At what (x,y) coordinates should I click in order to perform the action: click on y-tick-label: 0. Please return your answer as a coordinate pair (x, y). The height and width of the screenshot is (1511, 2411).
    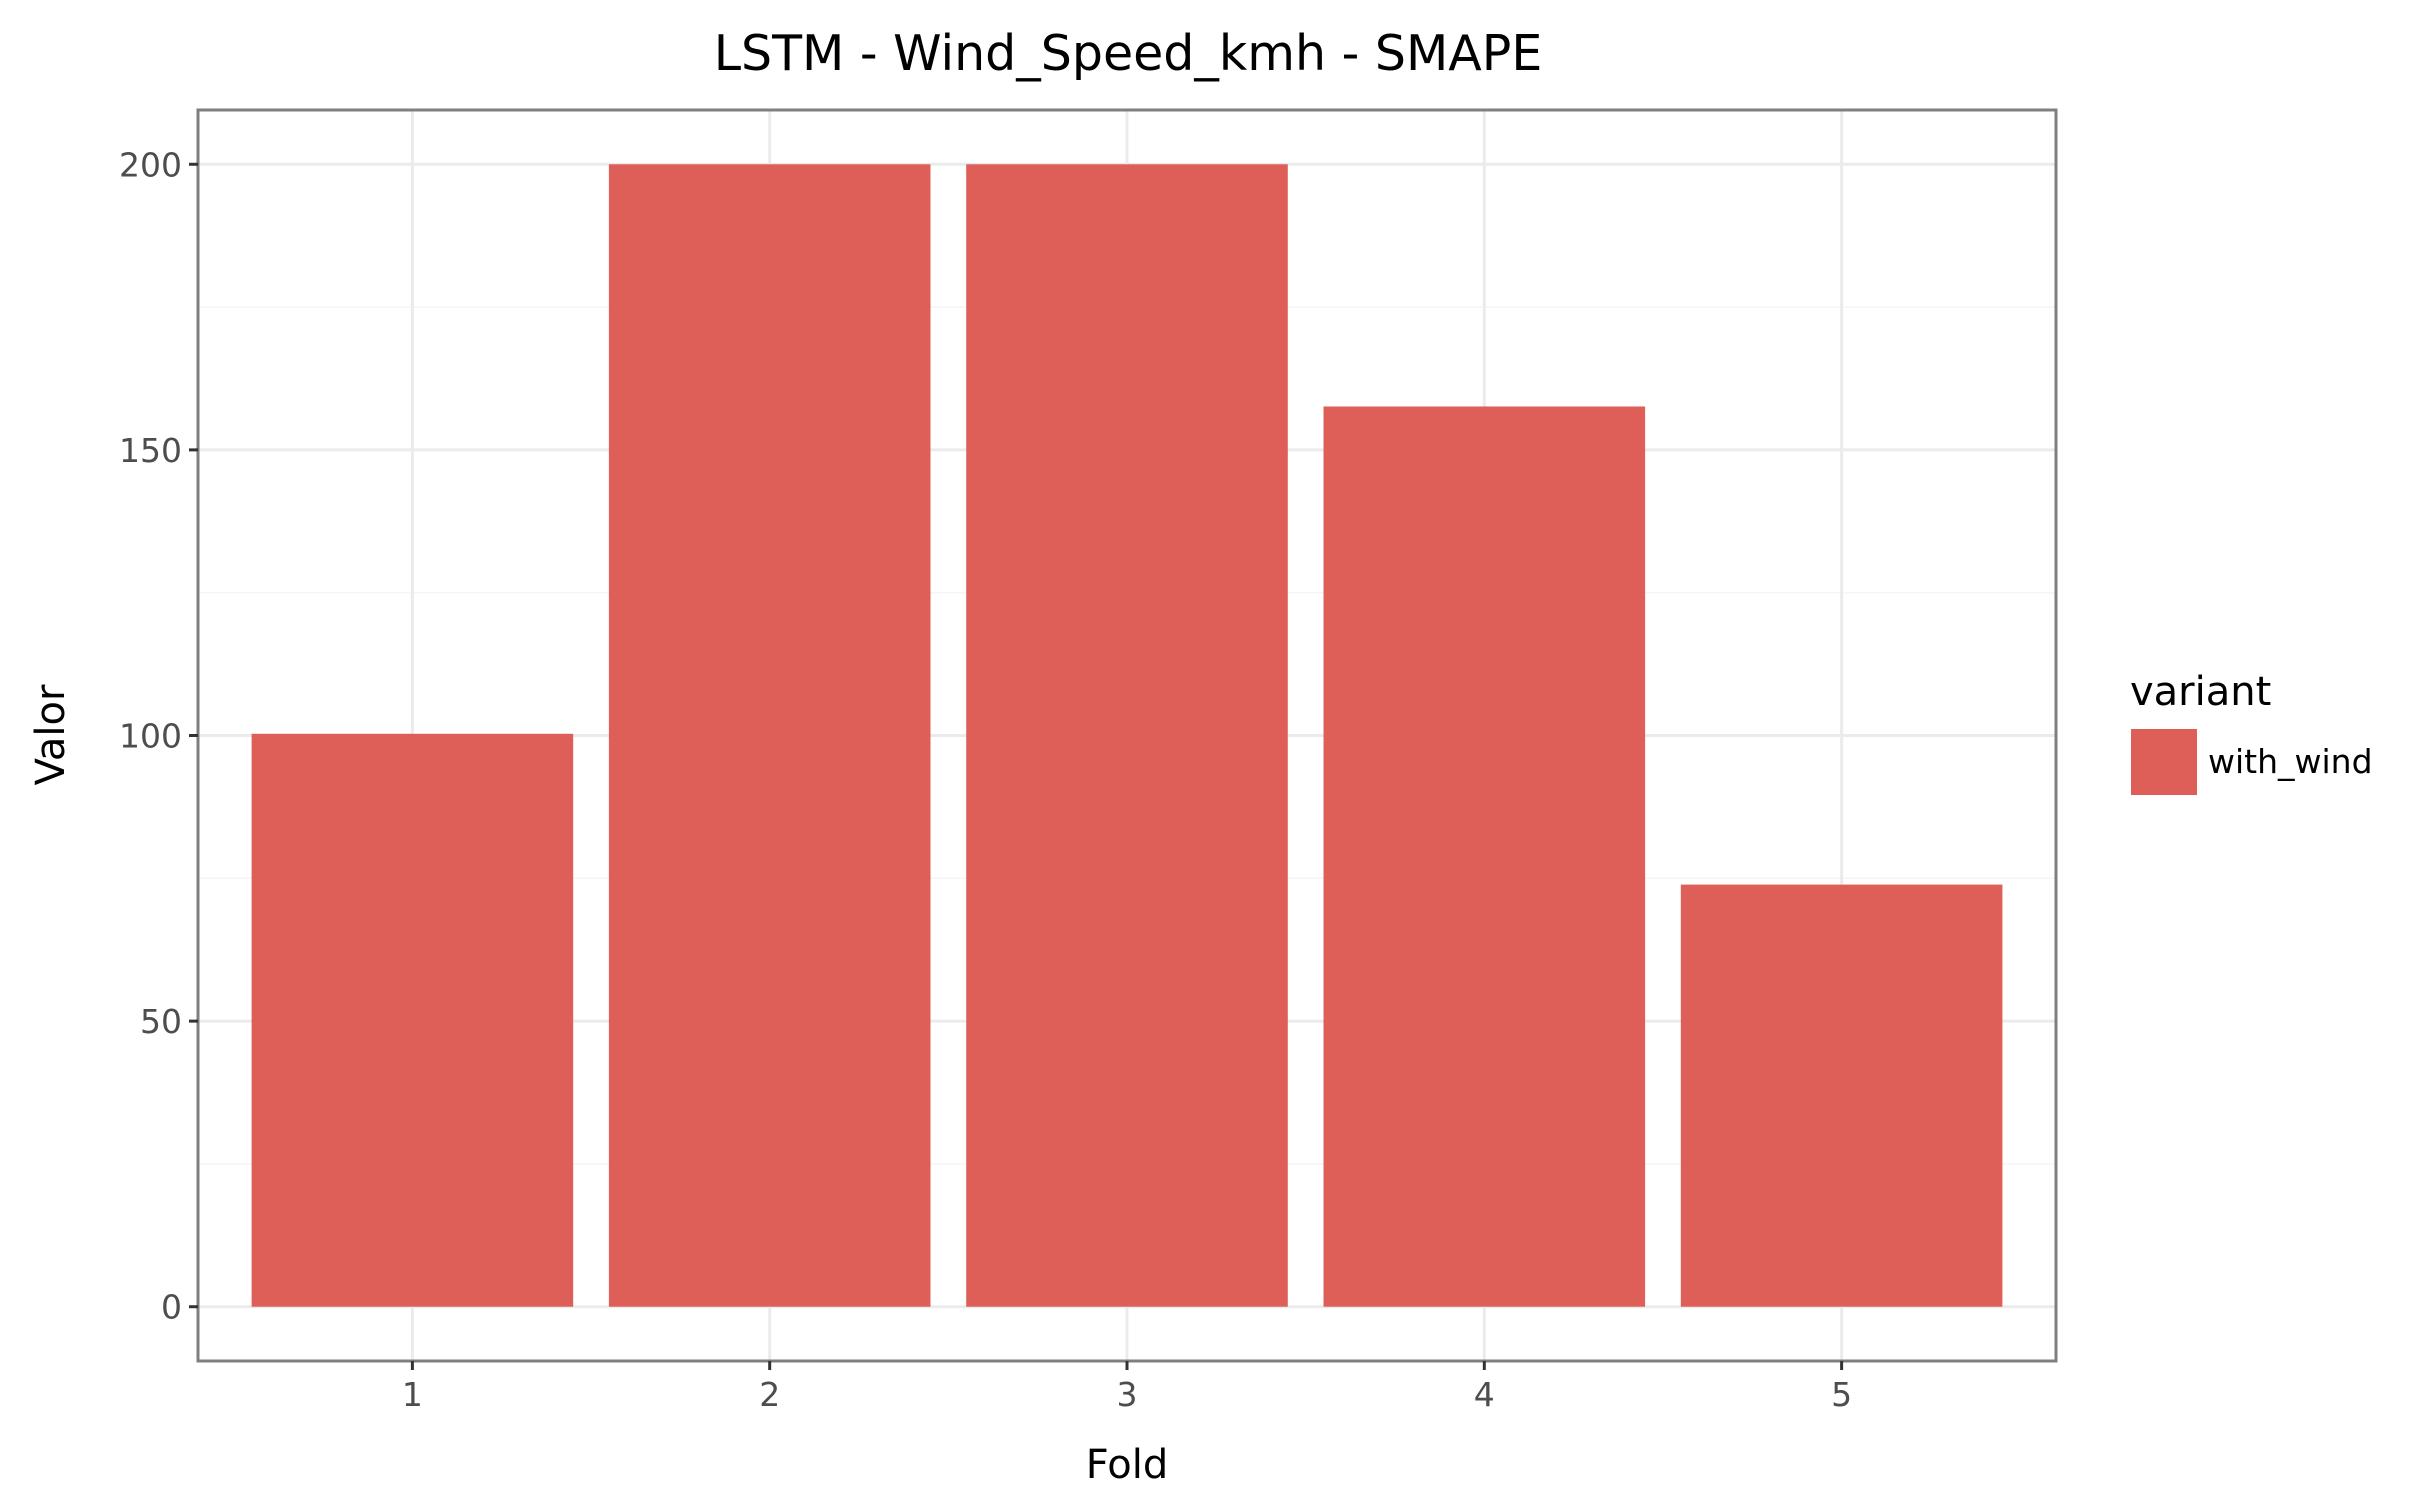
    Looking at the image, I should click on (171, 1307).